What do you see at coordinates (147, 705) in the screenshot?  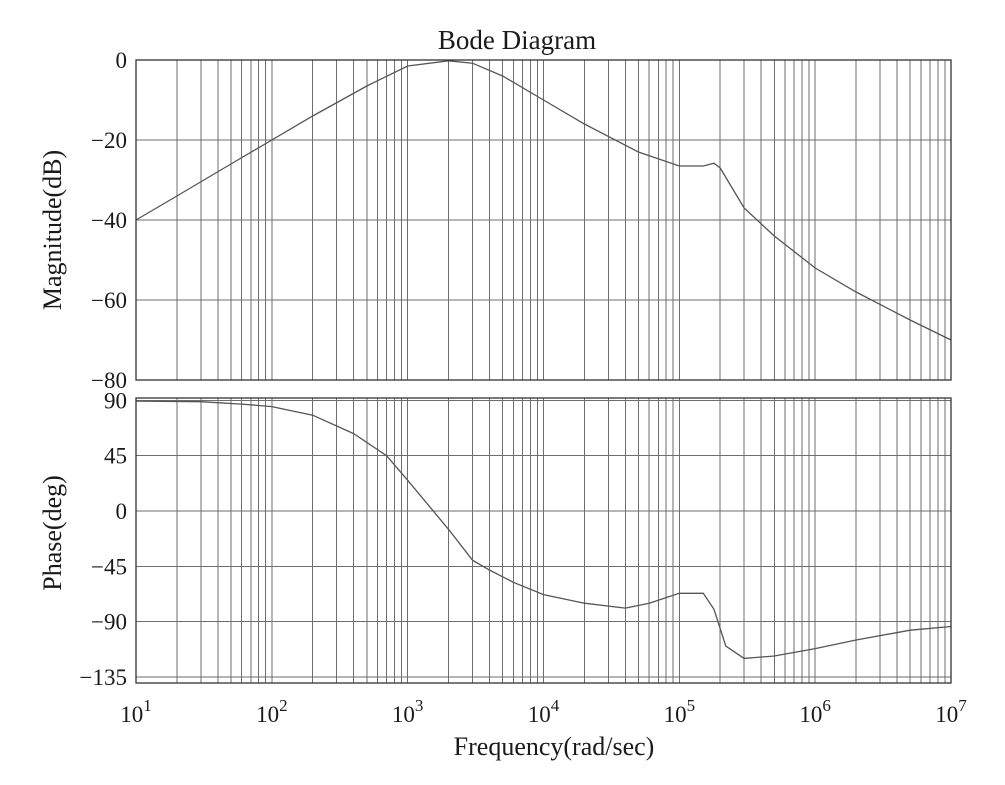 I see `x-tick-exponent: 1` at bounding box center [147, 705].